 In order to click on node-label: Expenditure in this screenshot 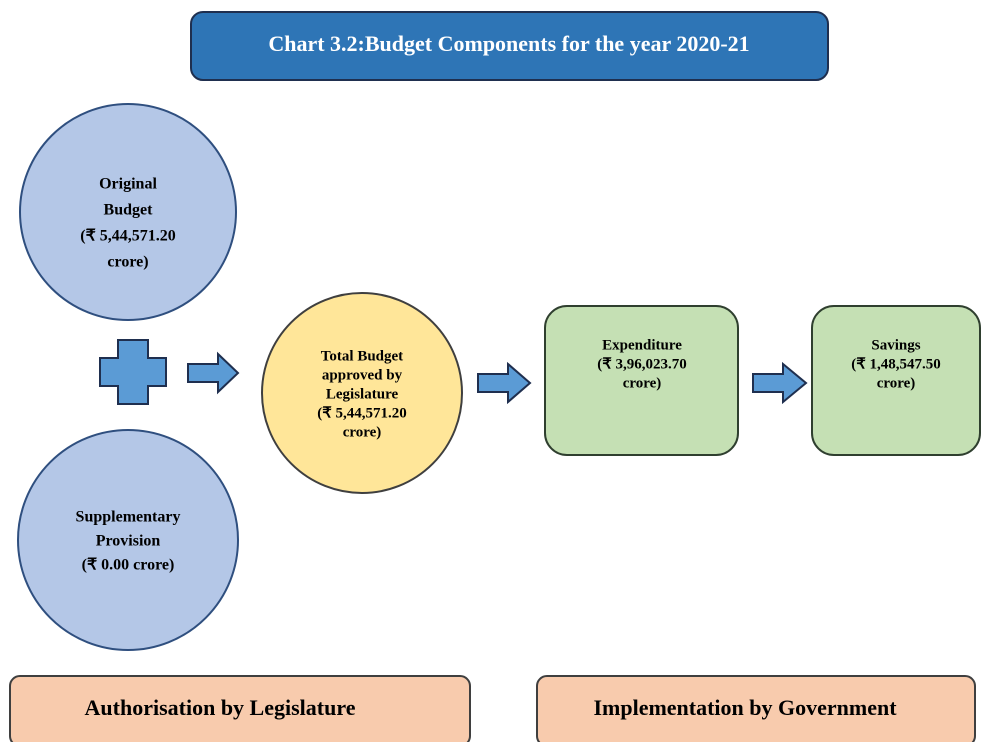, I will do `click(642, 345)`.